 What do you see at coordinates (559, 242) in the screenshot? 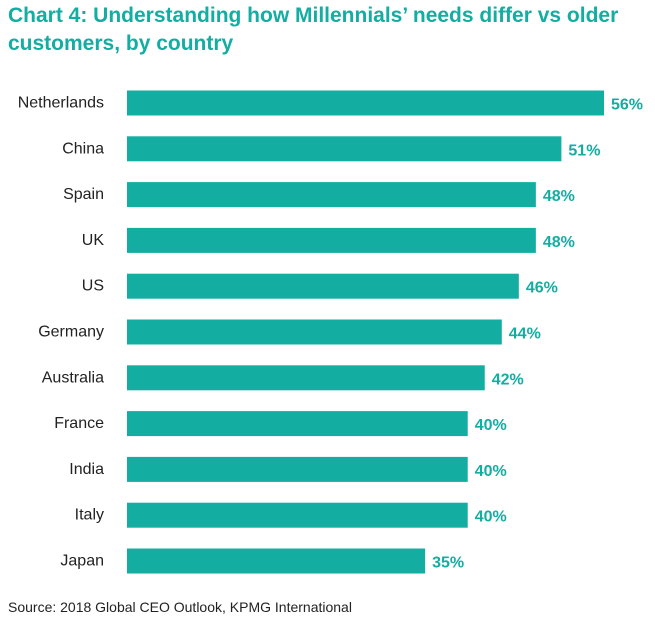
I see `value-label-uk: 48%` at bounding box center [559, 242].